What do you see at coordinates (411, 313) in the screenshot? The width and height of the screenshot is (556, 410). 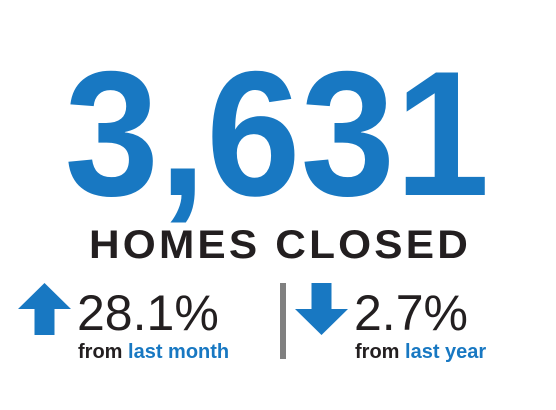 I see `stat-change: 2.7%` at bounding box center [411, 313].